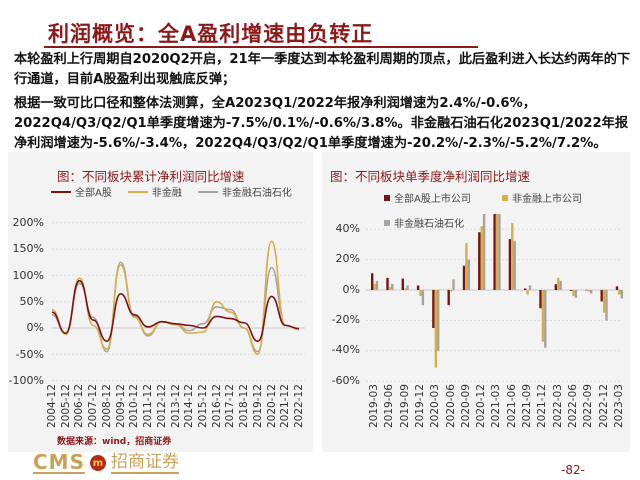 The height and width of the screenshot is (480, 640). I want to click on x-tick: 2023-03, so click(618, 406).